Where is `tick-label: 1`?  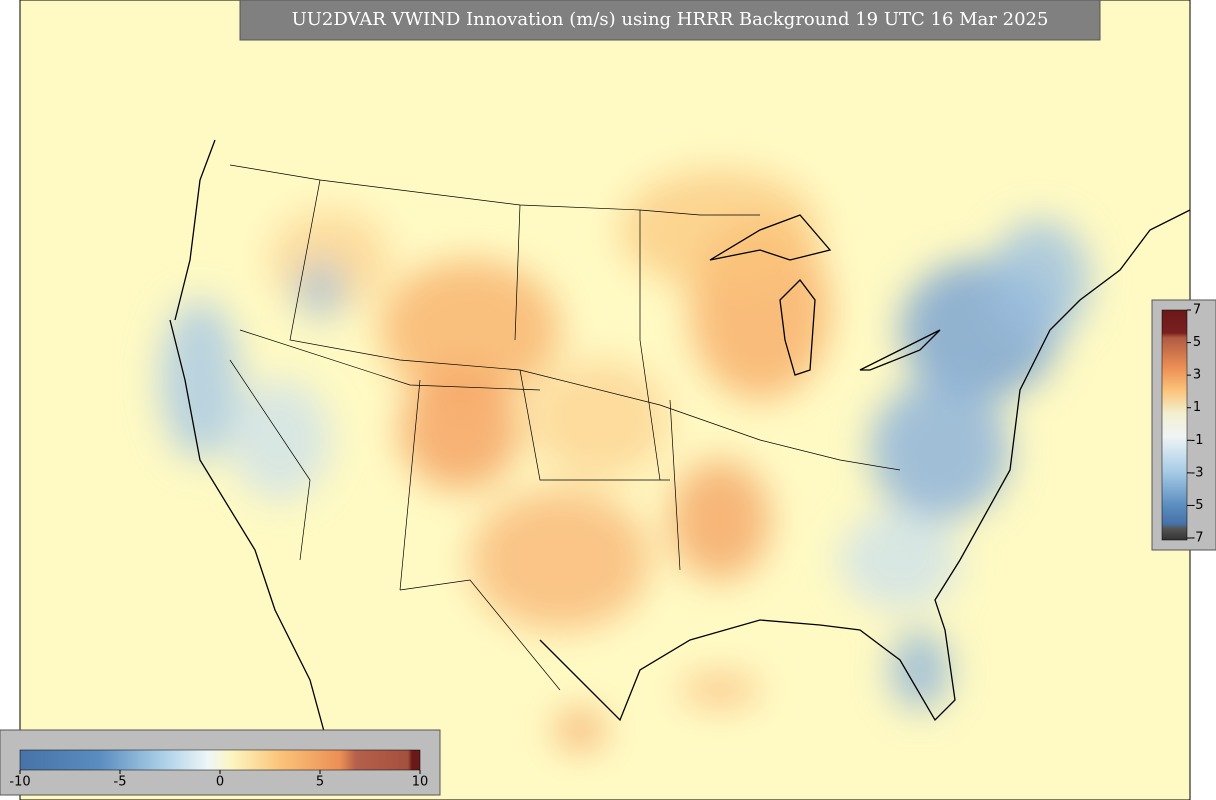 tick-label: 1 is located at coordinates (1197, 407).